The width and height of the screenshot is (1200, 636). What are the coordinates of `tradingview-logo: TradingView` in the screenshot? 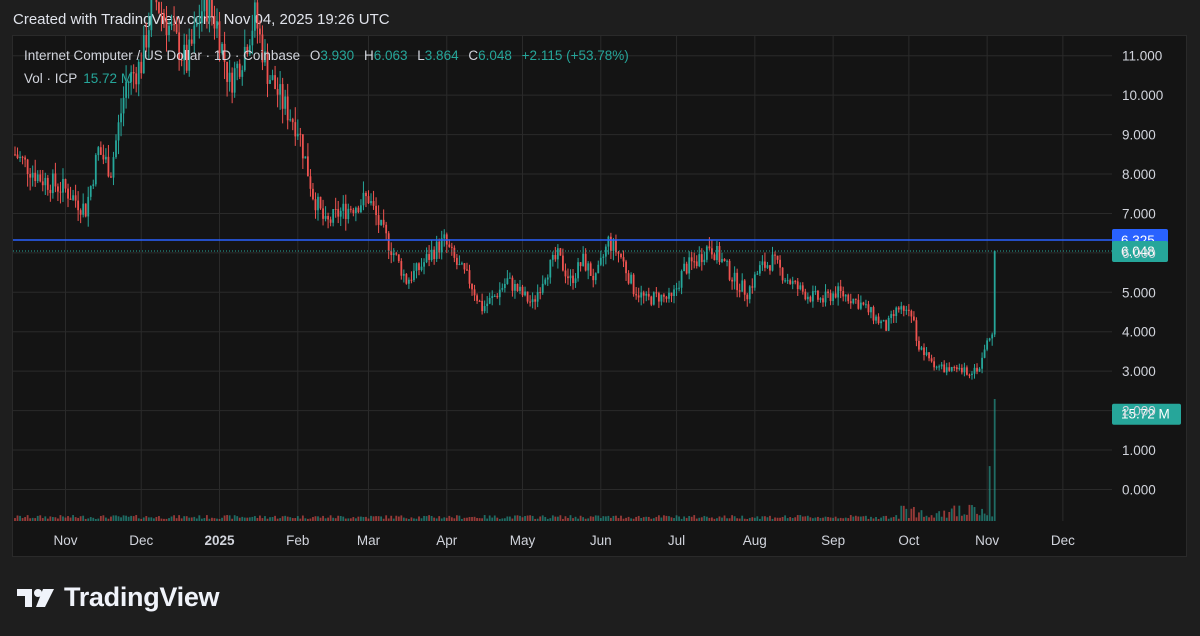 It's located at (118, 597).